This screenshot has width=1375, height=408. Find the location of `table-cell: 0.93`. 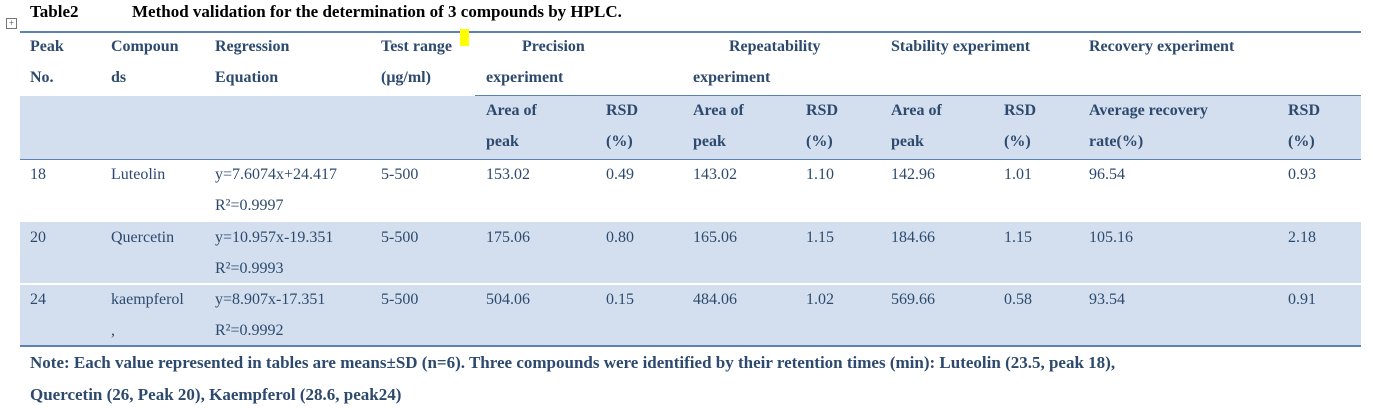

table-cell: 0.93 is located at coordinates (1302, 174).